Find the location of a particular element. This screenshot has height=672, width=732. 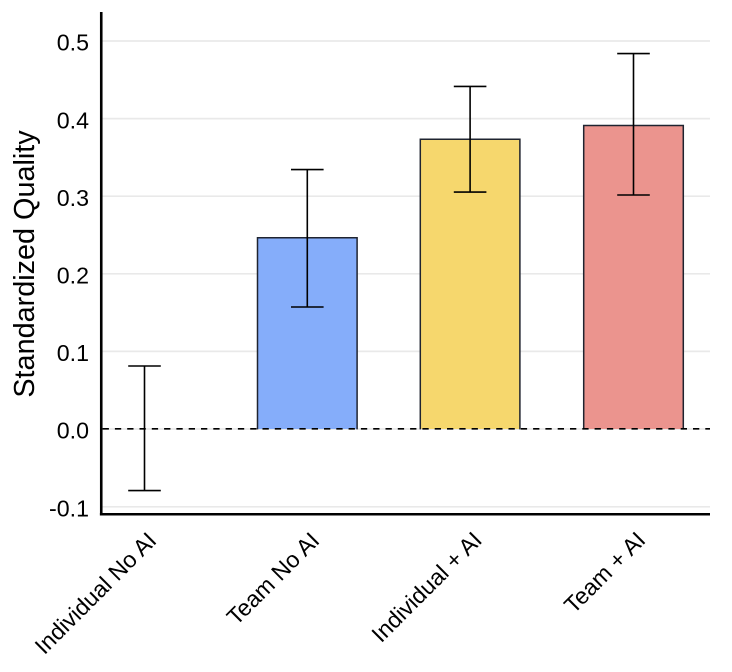

svg-text: 0.1 is located at coordinates (73, 353).